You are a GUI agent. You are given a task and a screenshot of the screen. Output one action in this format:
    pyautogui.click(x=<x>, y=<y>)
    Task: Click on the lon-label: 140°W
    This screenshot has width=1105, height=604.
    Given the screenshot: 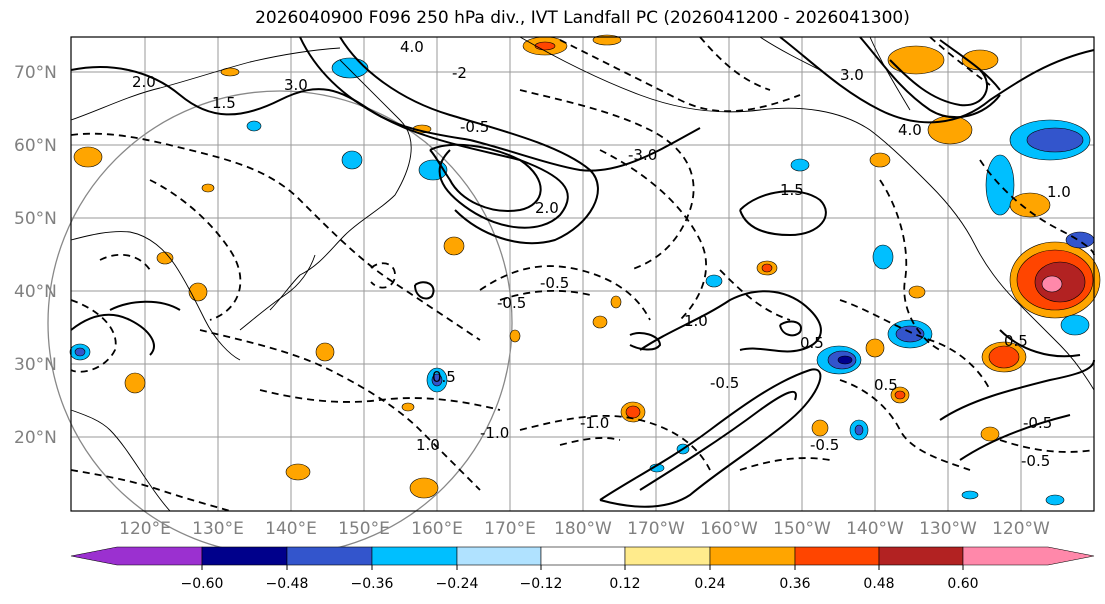 What is the action you would take?
    pyautogui.click(x=875, y=529)
    